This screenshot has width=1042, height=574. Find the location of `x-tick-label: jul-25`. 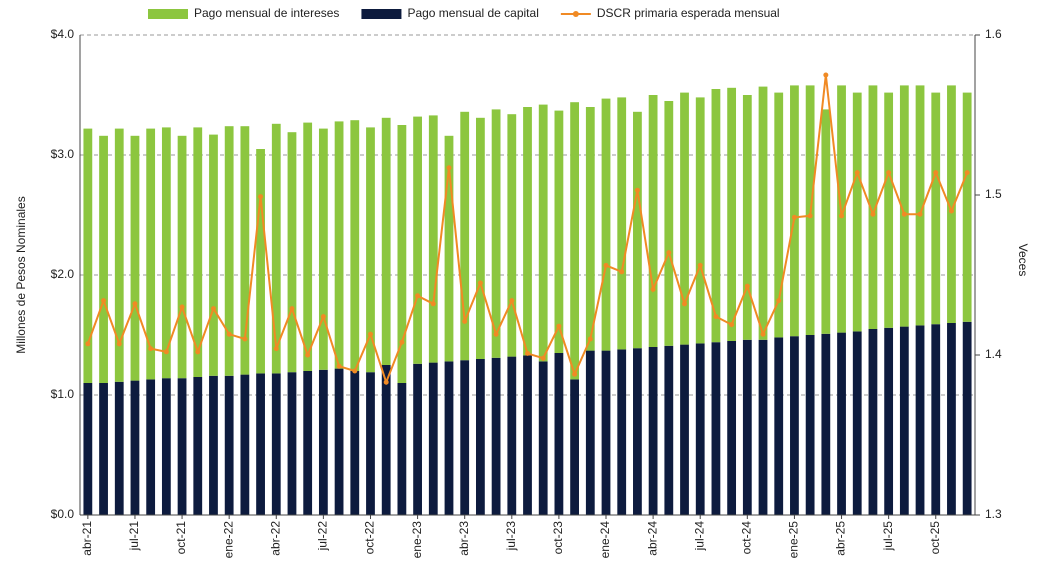

x-tick-label: jul-25 is located at coordinates (888, 536).